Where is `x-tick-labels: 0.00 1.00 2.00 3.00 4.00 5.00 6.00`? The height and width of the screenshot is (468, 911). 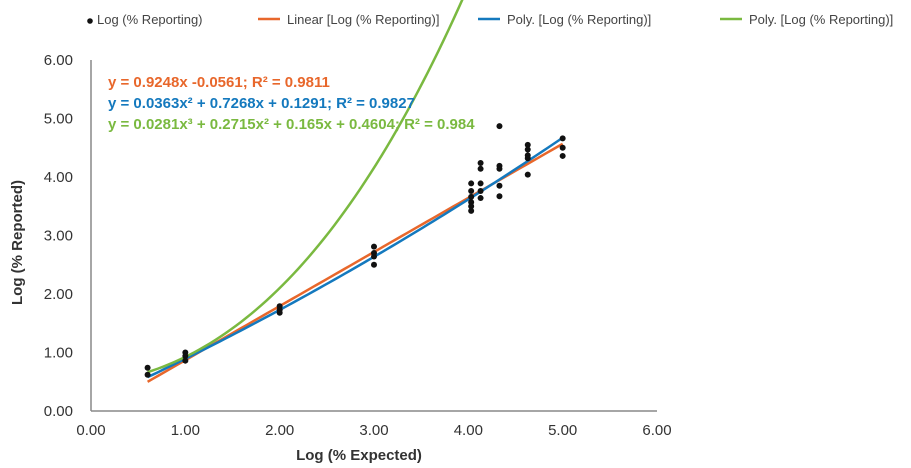 x-tick-labels: 0.00 1.00 2.00 3.00 4.00 5.00 6.00 is located at coordinates (373, 430).